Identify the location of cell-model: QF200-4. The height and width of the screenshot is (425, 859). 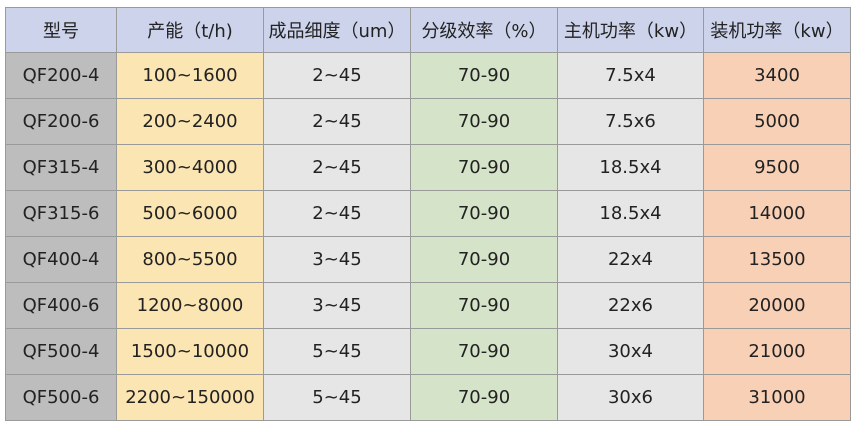
(61, 75).